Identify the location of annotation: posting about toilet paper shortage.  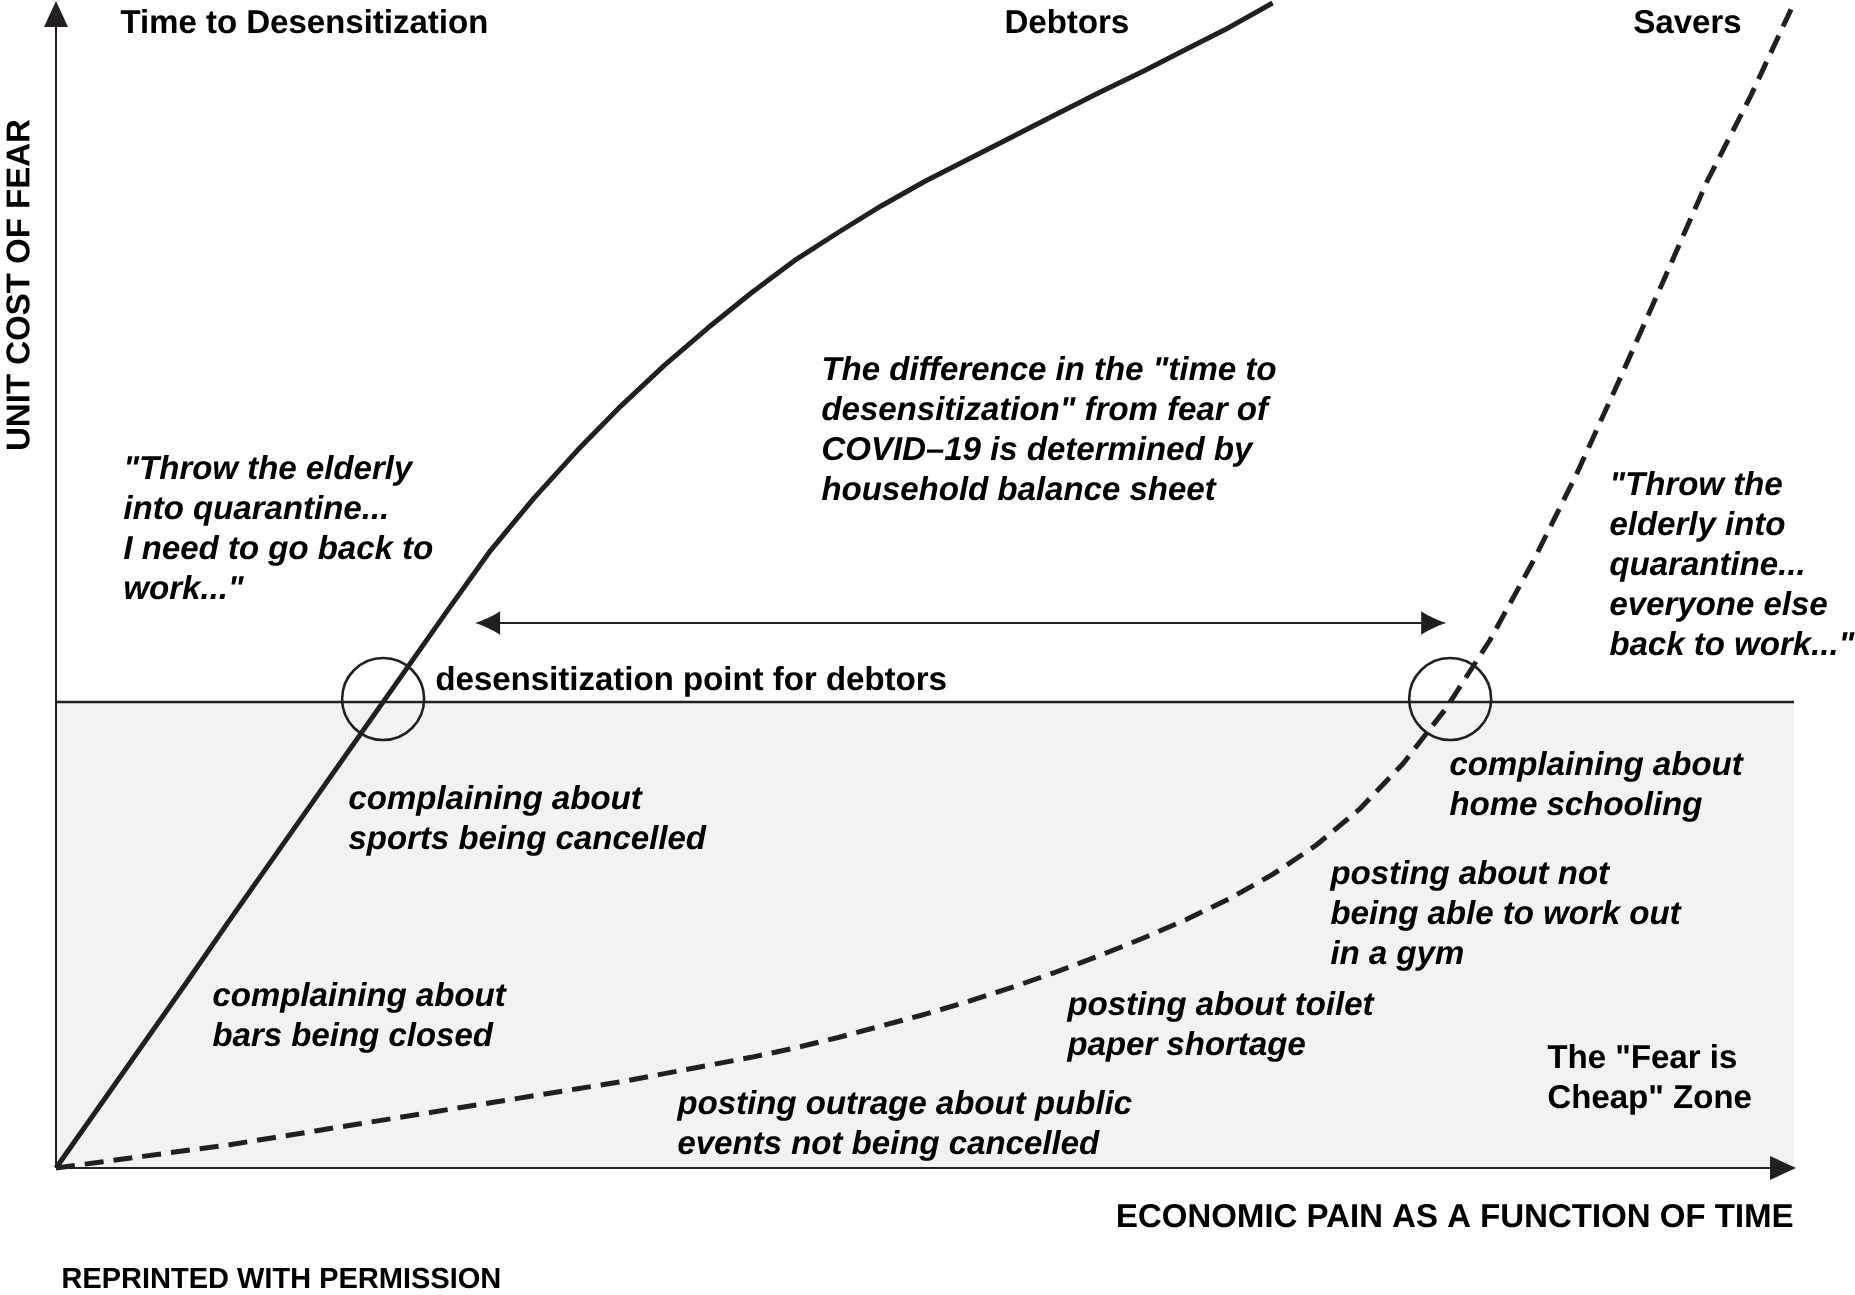
(1220, 1026).